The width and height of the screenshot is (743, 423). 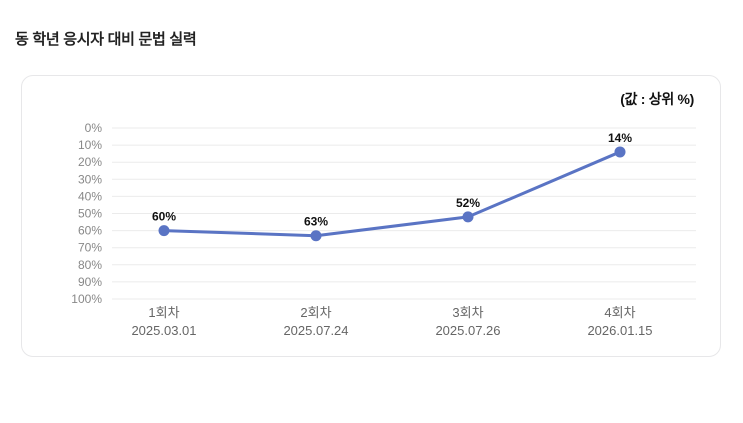 I want to click on data-point-label: 52%, so click(x=468, y=203).